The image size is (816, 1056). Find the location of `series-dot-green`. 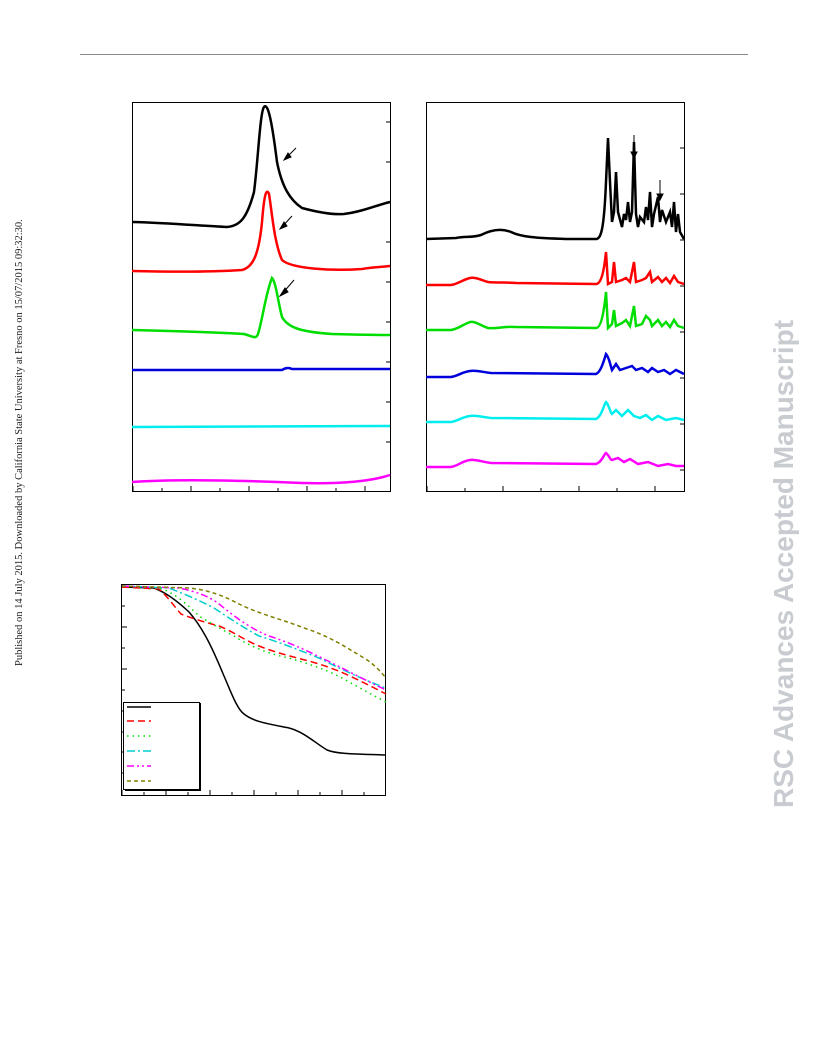

series-dot-green is located at coordinates (254, 644).